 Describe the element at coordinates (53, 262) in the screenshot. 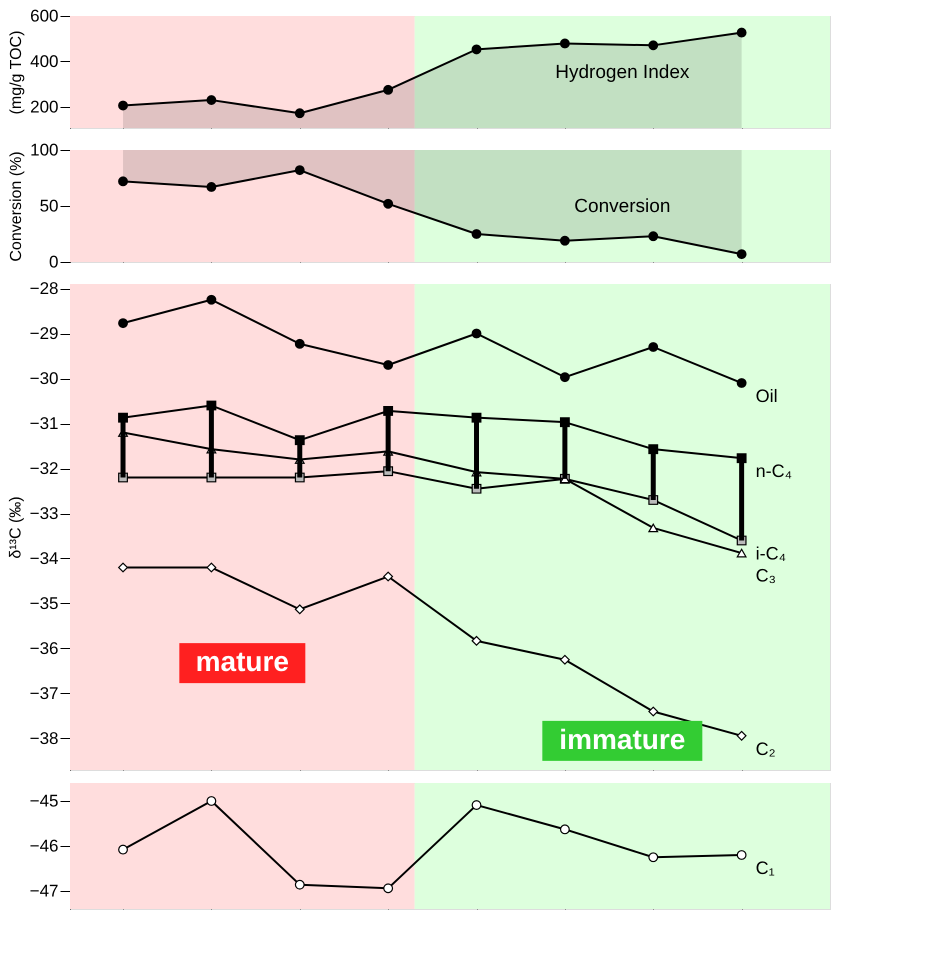

I see `y-tick-label: 0` at that location.